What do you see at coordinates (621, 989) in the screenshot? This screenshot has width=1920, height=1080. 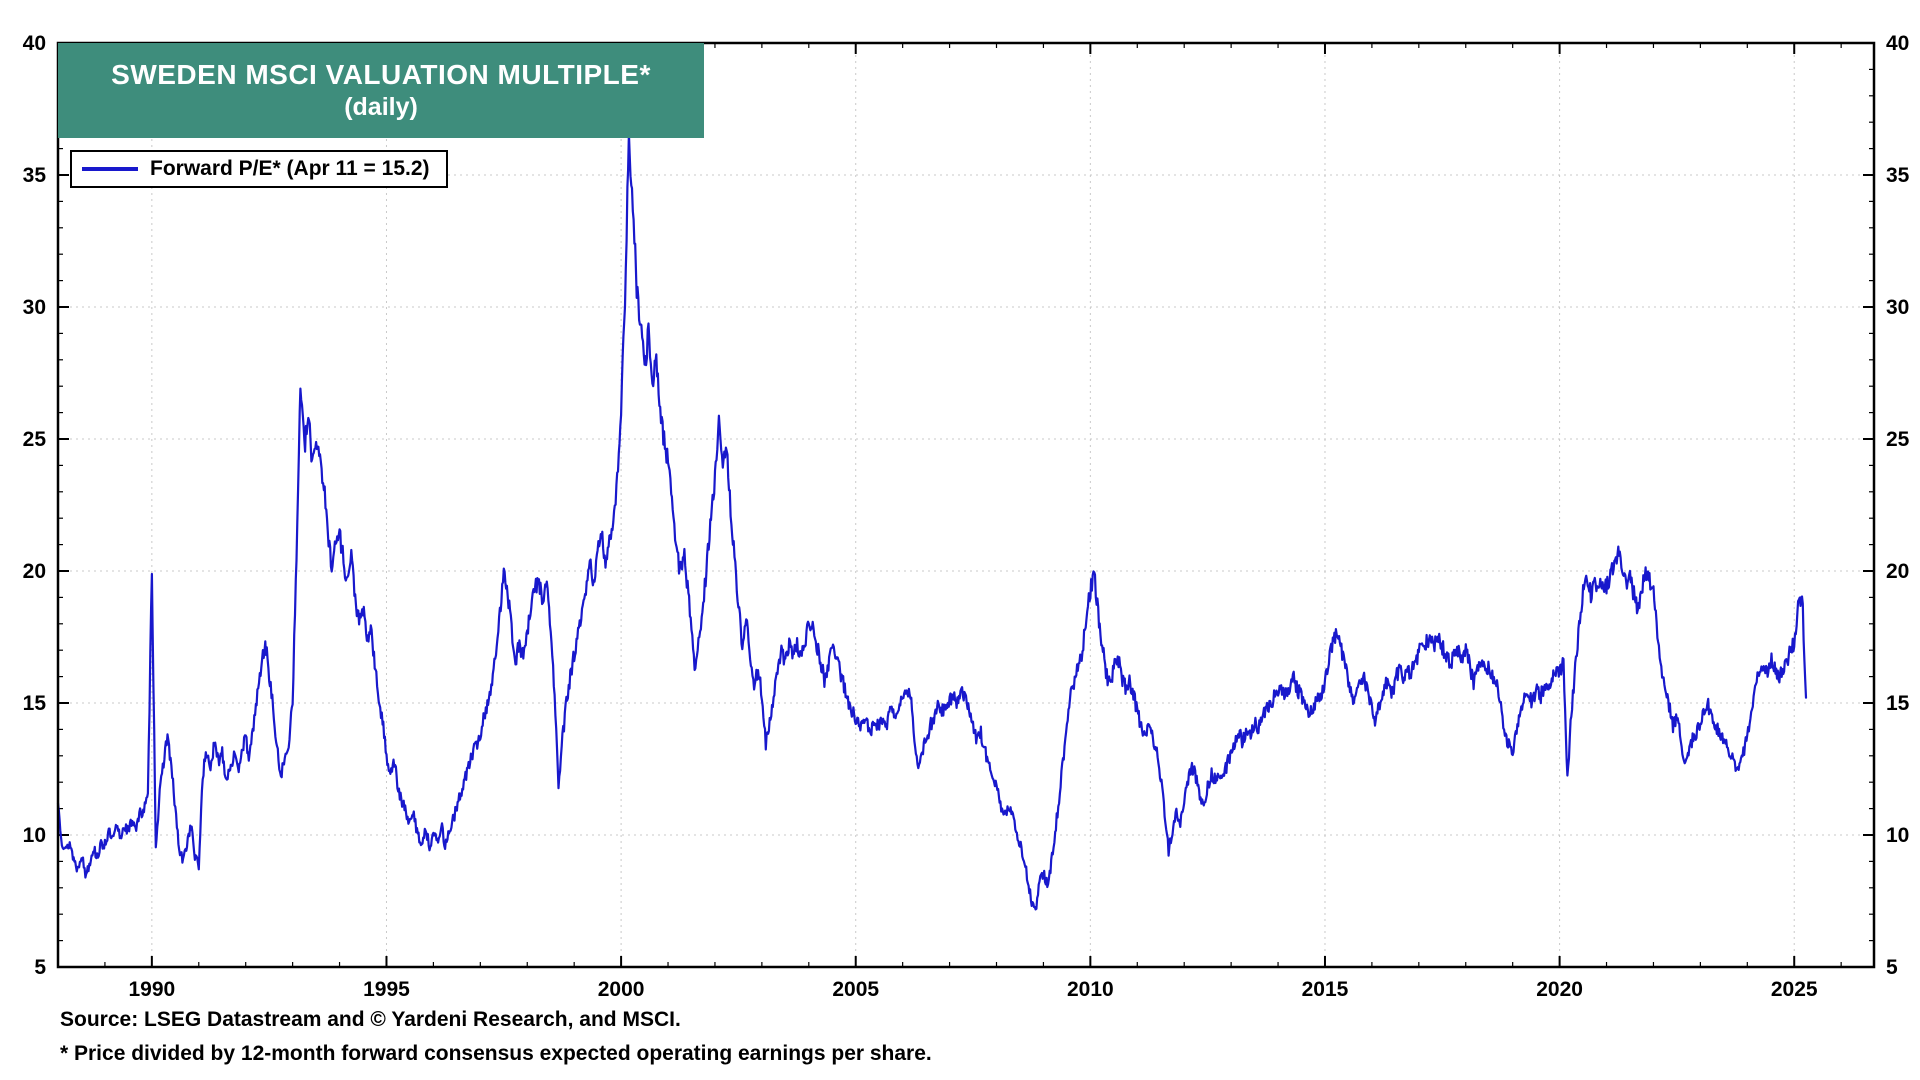 I see `svg-text: 2000` at bounding box center [621, 989].